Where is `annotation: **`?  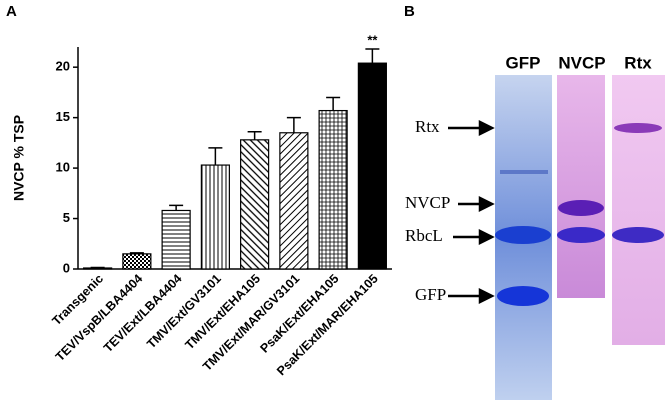
annotation: ** is located at coordinates (372, 39).